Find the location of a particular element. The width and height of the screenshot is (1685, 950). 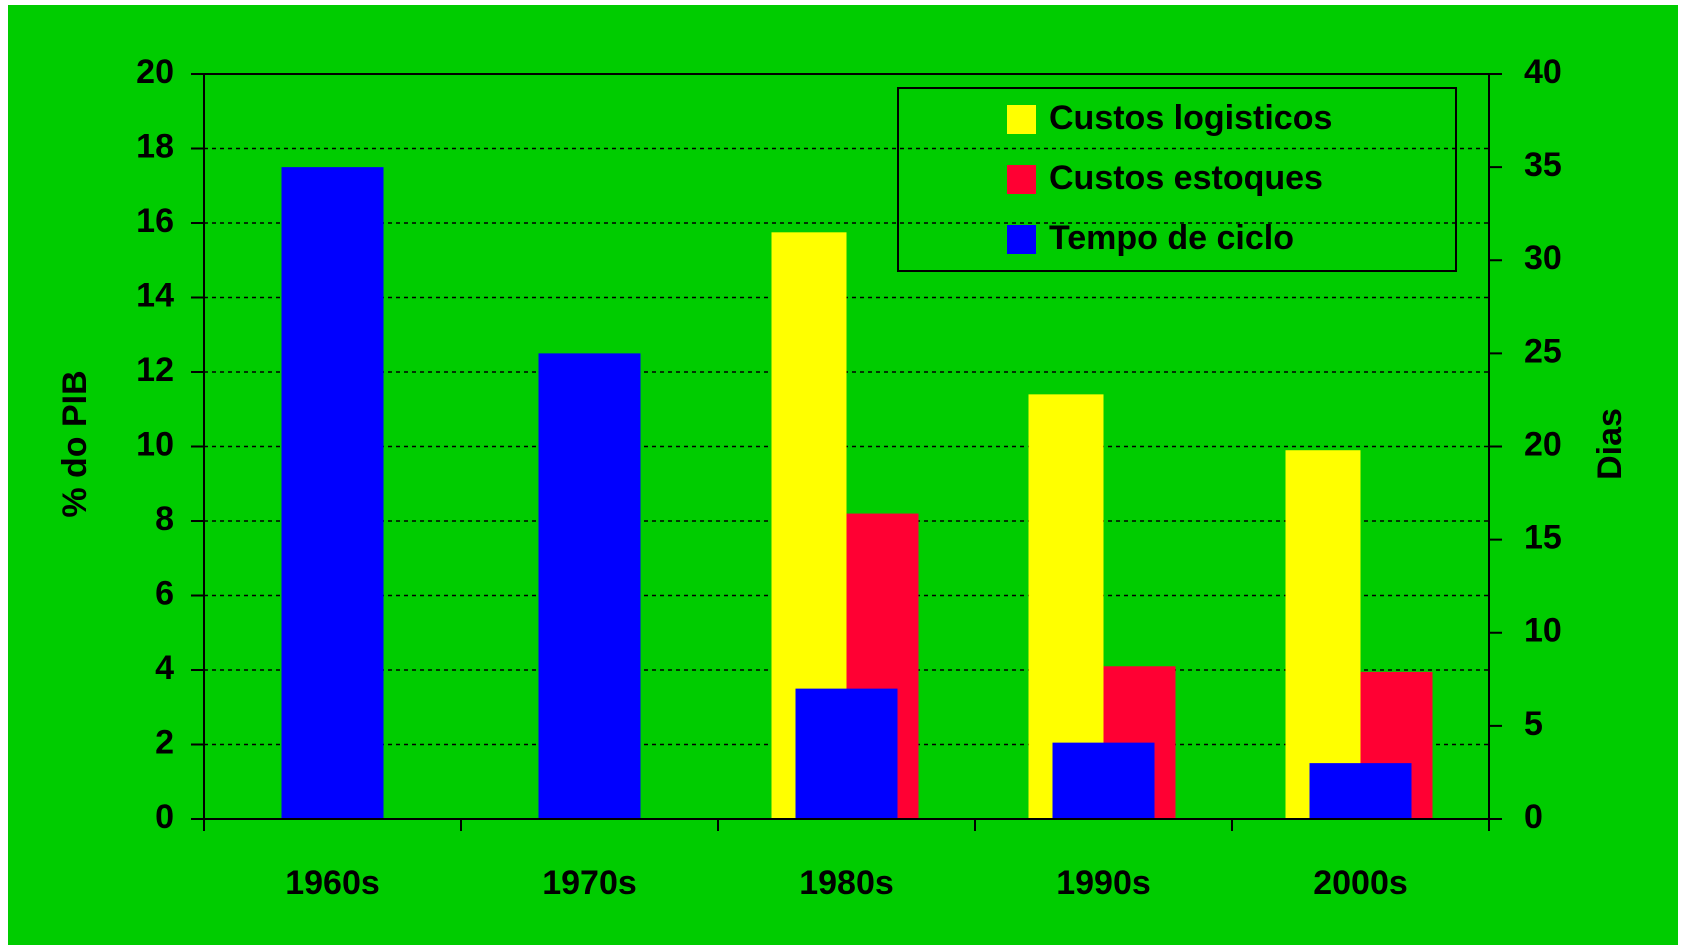

y2-tick-label: 35 is located at coordinates (1543, 165).